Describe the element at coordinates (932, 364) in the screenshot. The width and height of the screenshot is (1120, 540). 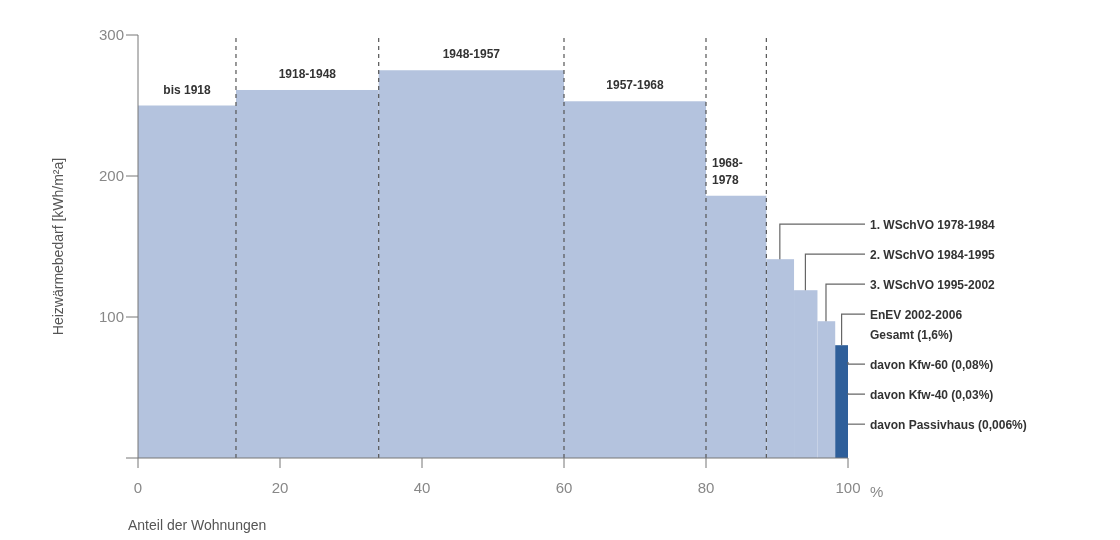
I see `annotation: davon Kfw-60 (0,08%)` at that location.